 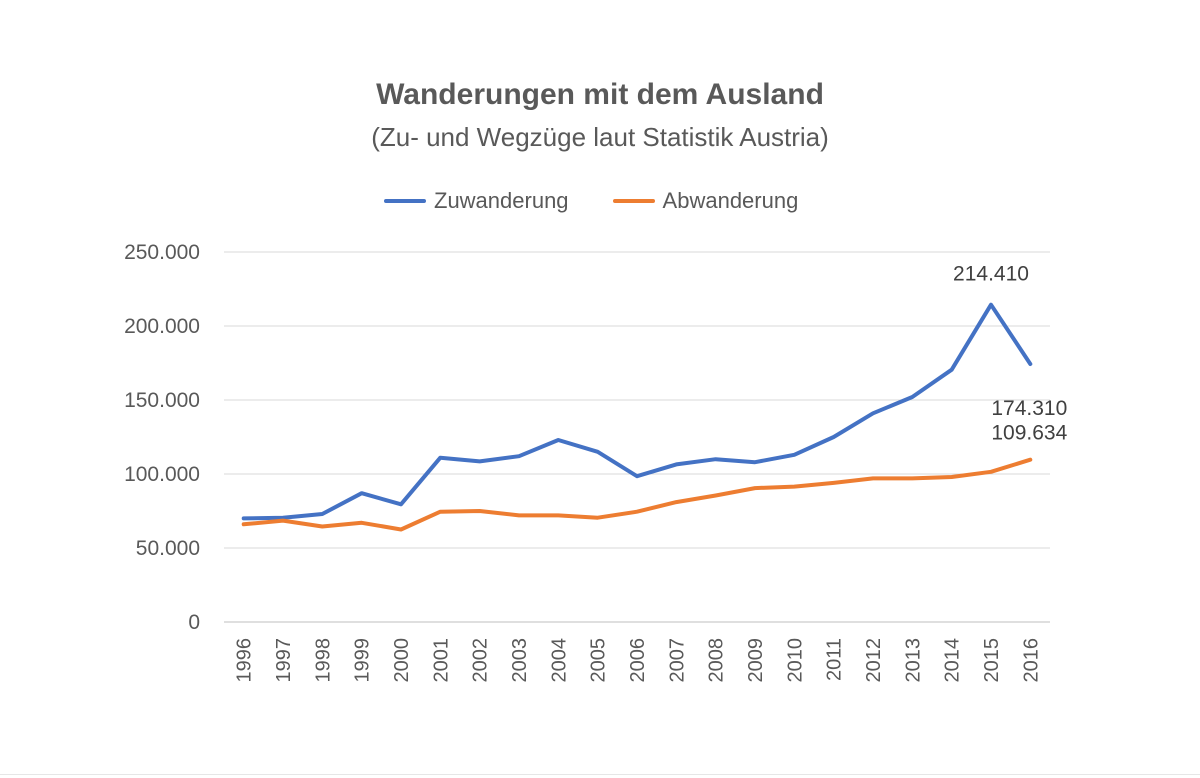 What do you see at coordinates (284, 660) in the screenshot?
I see `x-tick-label: 1997` at bounding box center [284, 660].